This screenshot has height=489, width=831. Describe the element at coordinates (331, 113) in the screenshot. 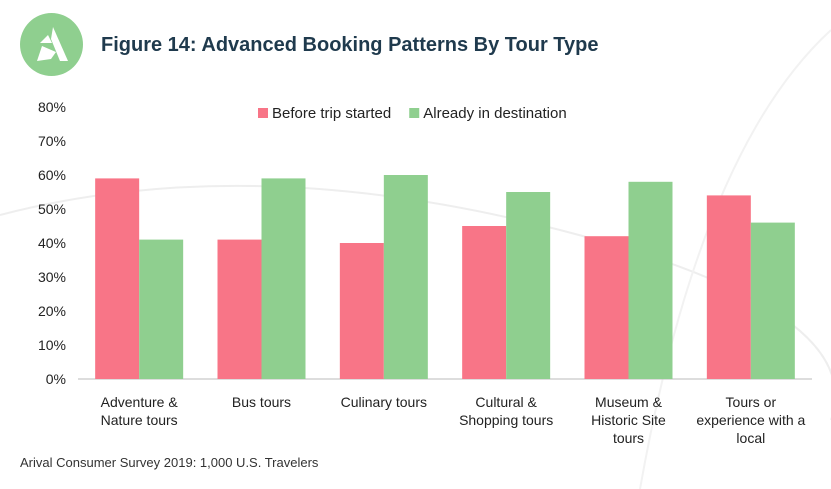

I see `legend-label: Before trip started` at that location.